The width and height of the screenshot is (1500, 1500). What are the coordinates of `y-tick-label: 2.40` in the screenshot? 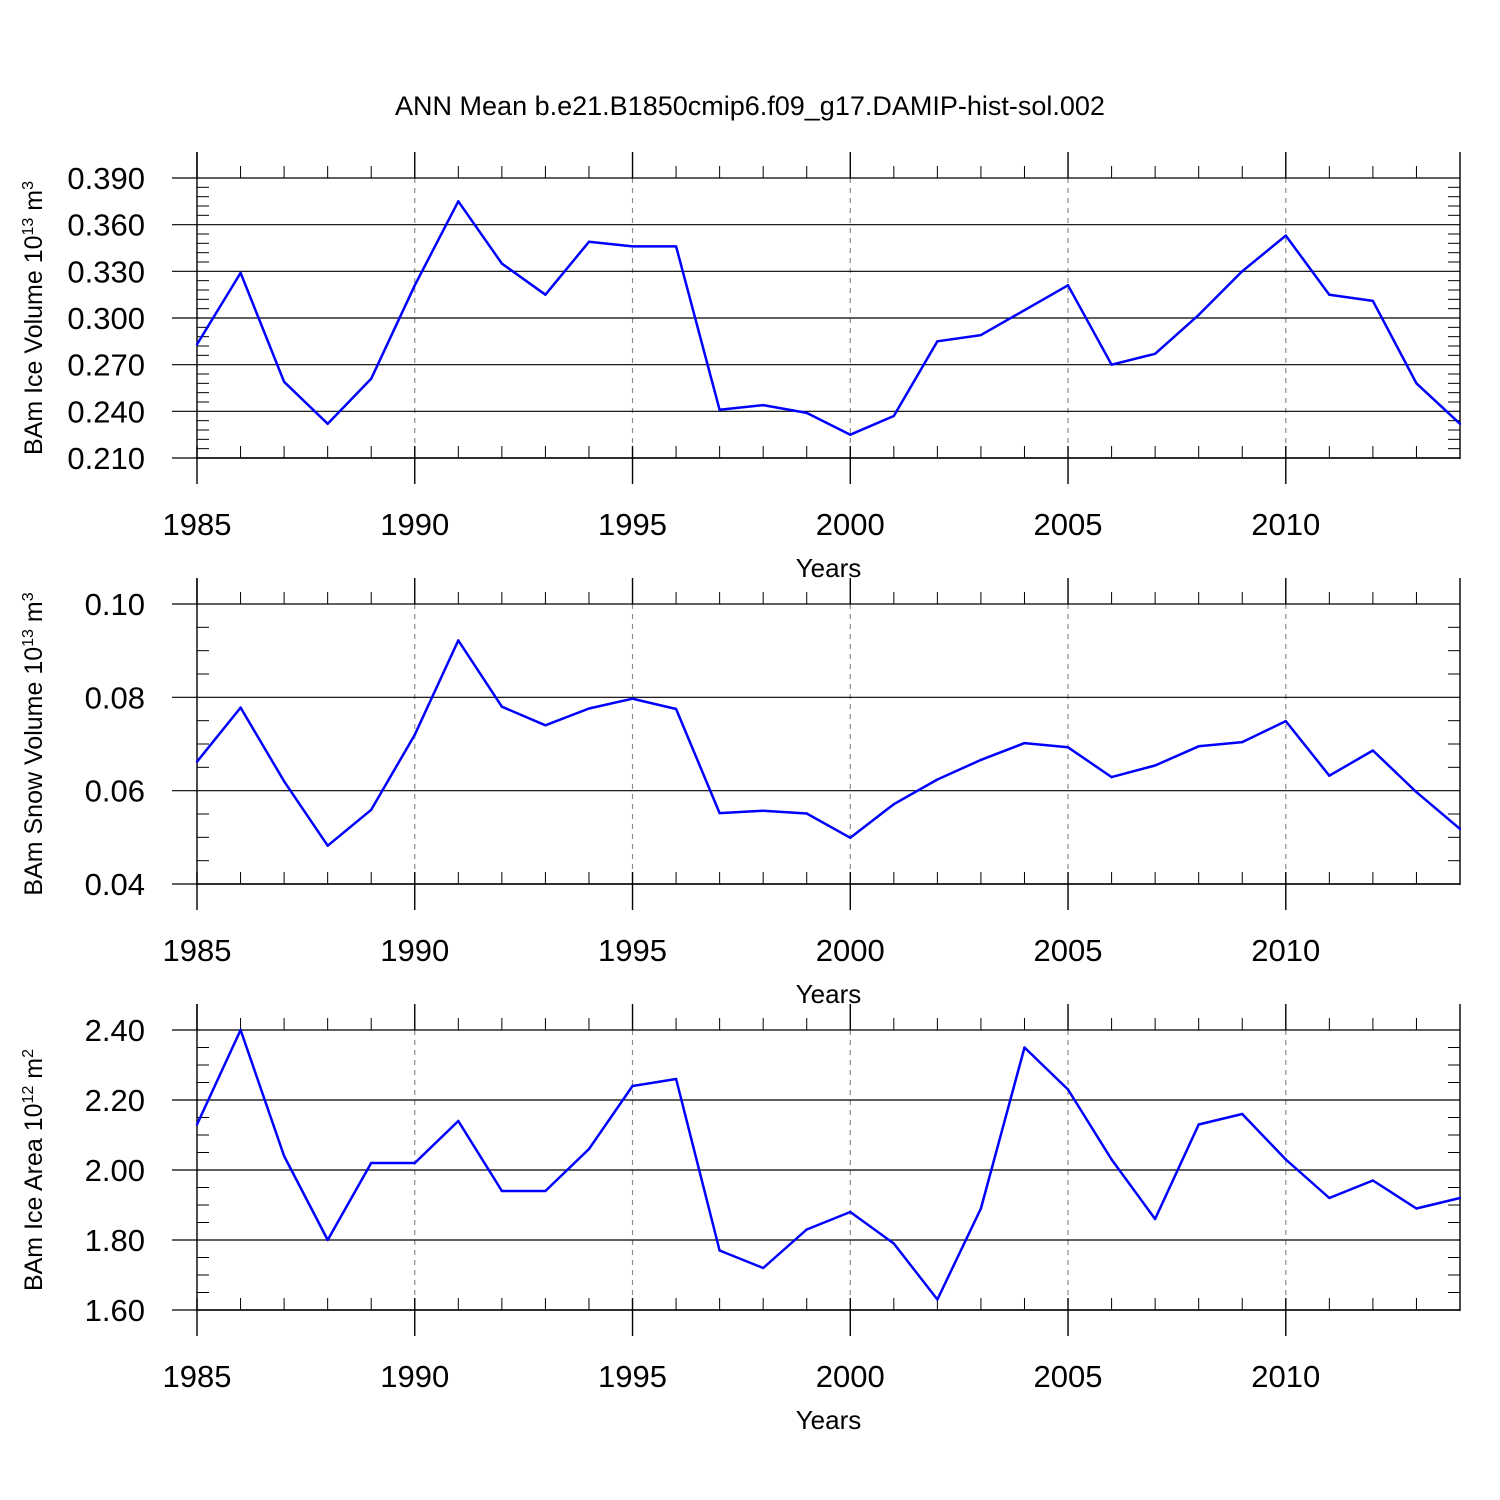 It's located at (115, 1030).